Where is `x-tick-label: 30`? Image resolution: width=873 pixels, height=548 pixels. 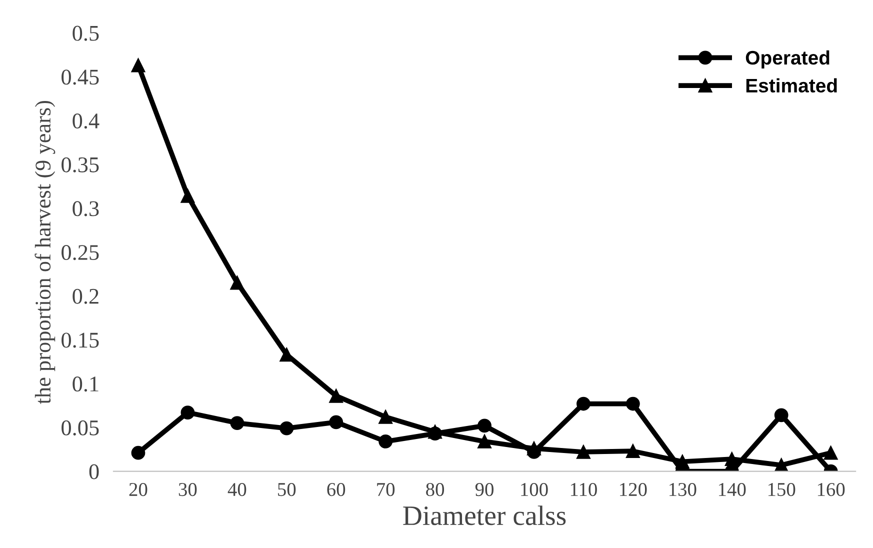
x-tick-label: 30 is located at coordinates (187, 489).